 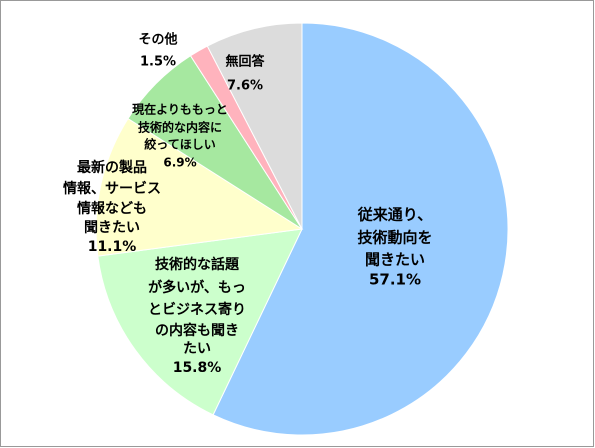 I want to click on slice-label: 技術動向を, so click(x=394, y=238).